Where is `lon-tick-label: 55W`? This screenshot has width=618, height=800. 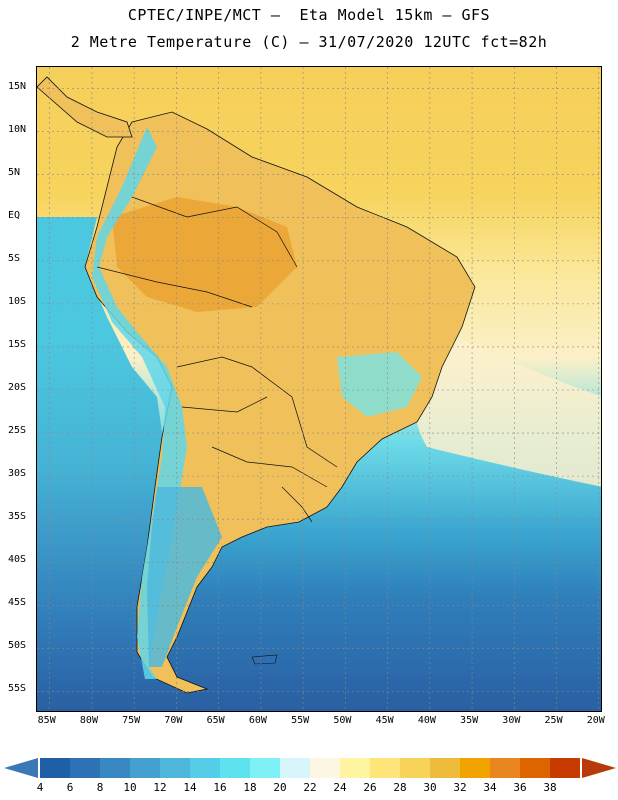
lon-tick-label: 55W is located at coordinates (300, 720).